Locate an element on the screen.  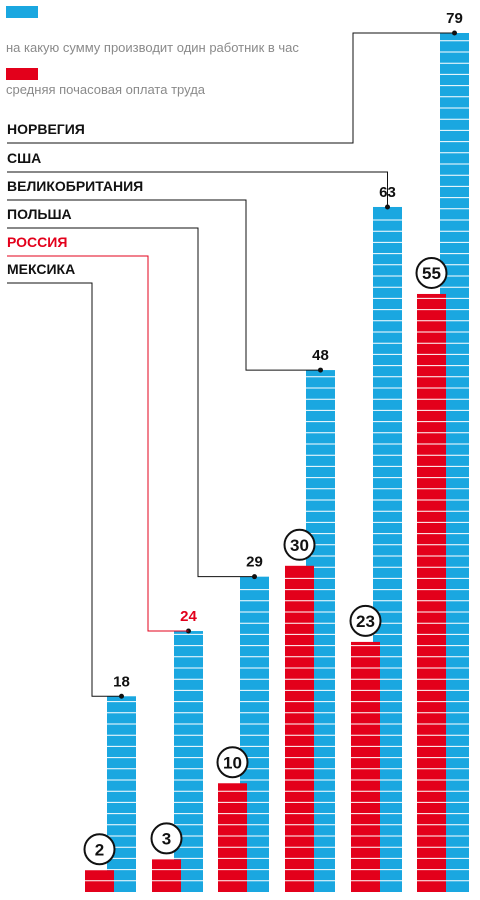
leader-line-великобритания is located at coordinates (164, 285).